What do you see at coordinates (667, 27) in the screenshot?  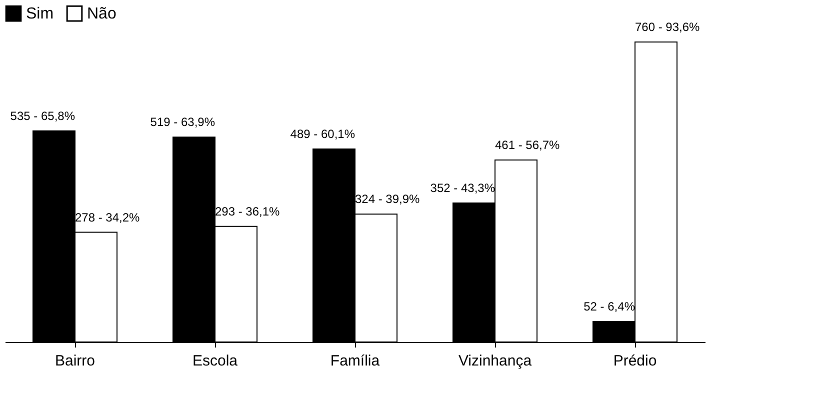 I see `data-label: 760 - 93,6%` at bounding box center [667, 27].